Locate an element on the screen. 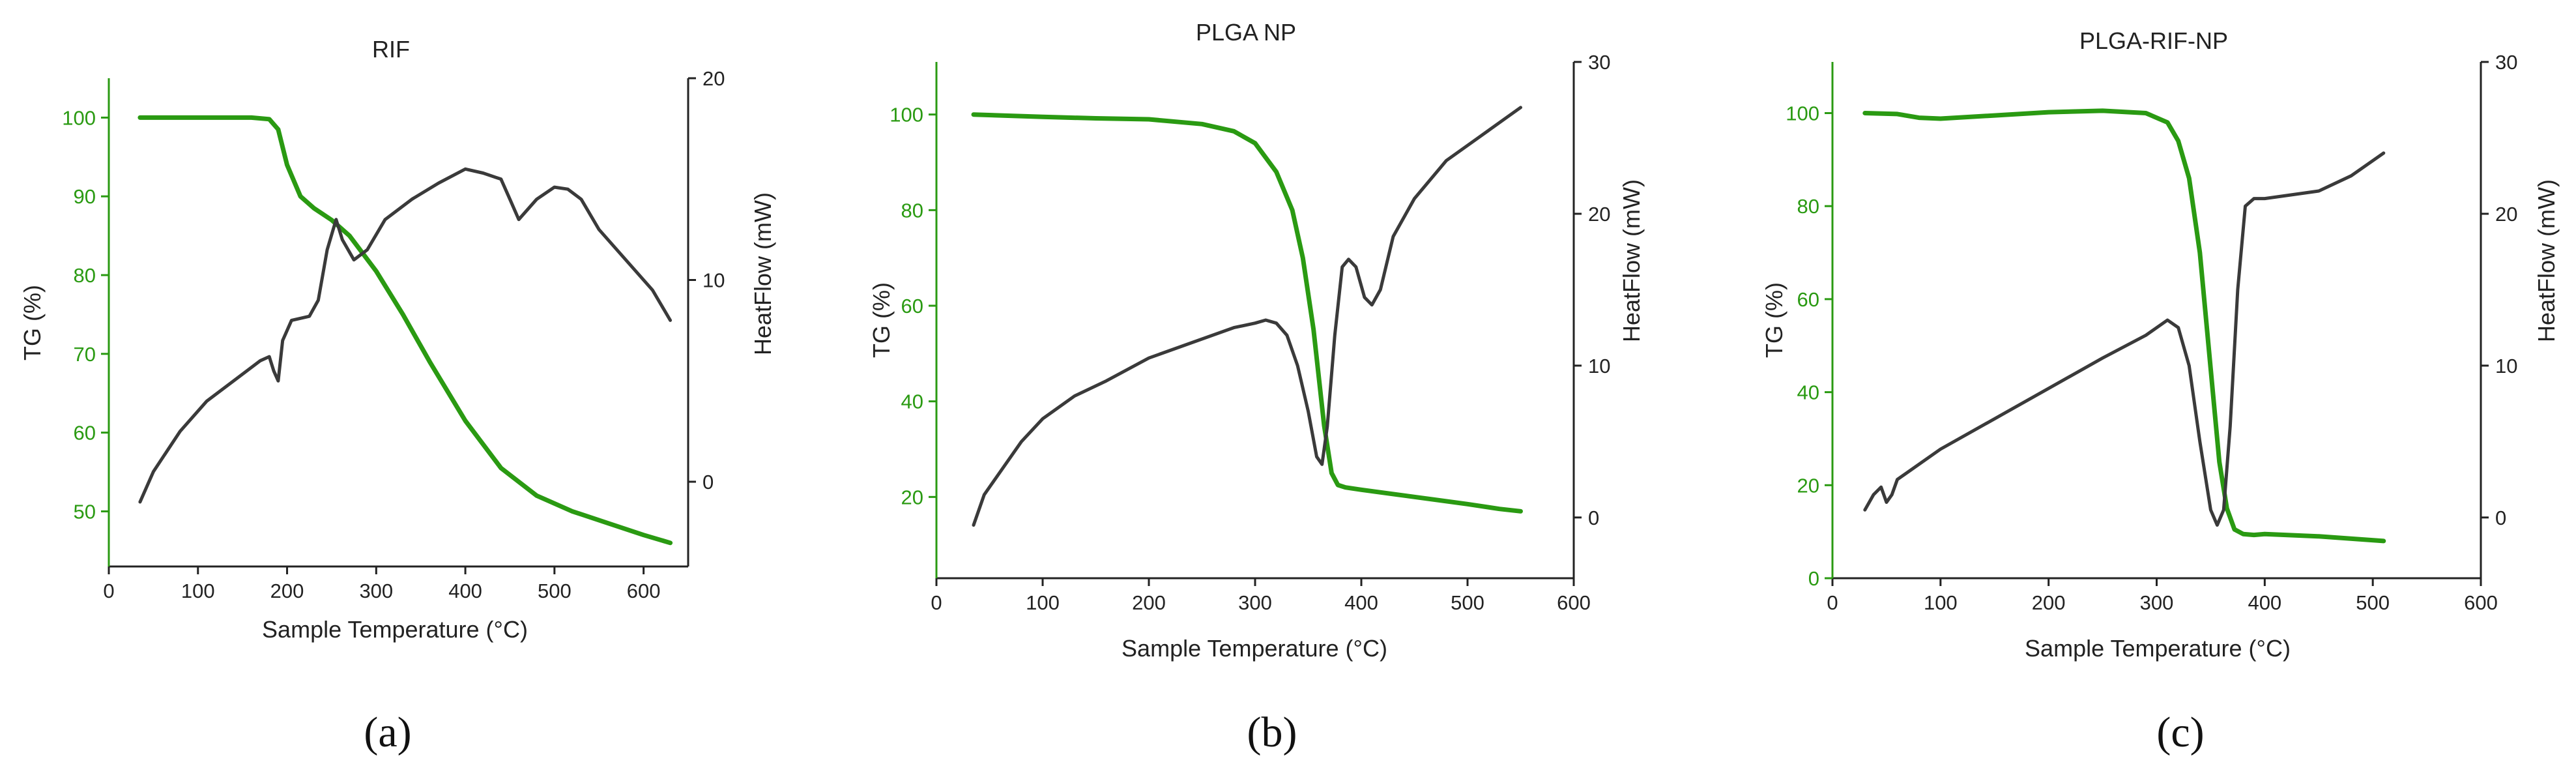  left-y-tick-label: 90 is located at coordinates (85, 197).